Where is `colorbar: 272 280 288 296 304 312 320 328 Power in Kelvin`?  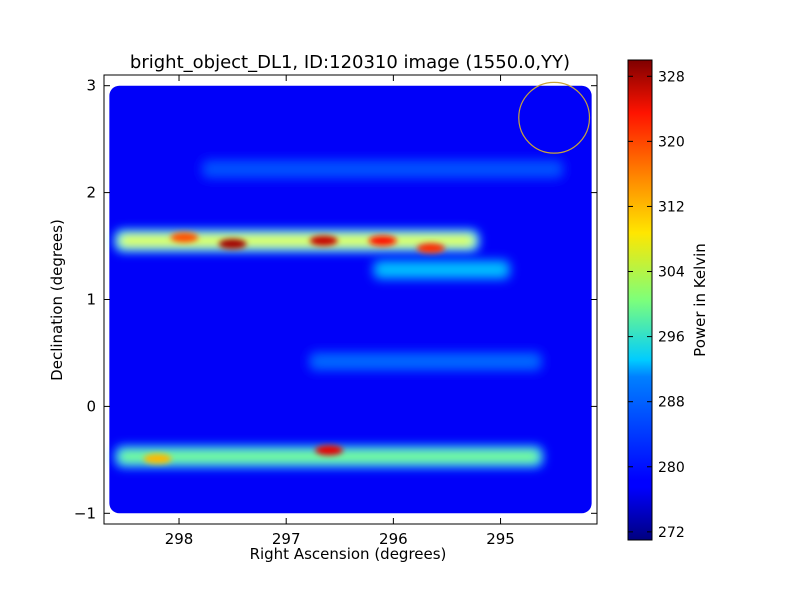 colorbar: 272 280 288 296 304 312 320 328 Power in Kelvin is located at coordinates (668, 300).